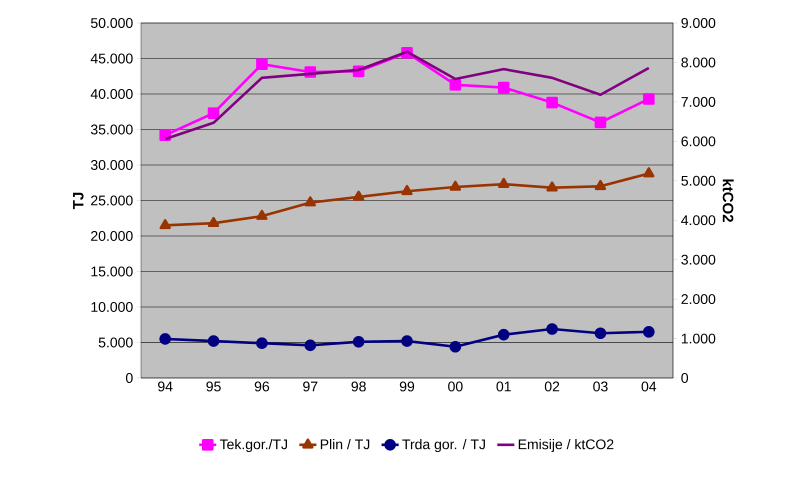 This screenshot has width=790, height=482. I want to click on y-tick-label: 10.000, so click(112, 307).